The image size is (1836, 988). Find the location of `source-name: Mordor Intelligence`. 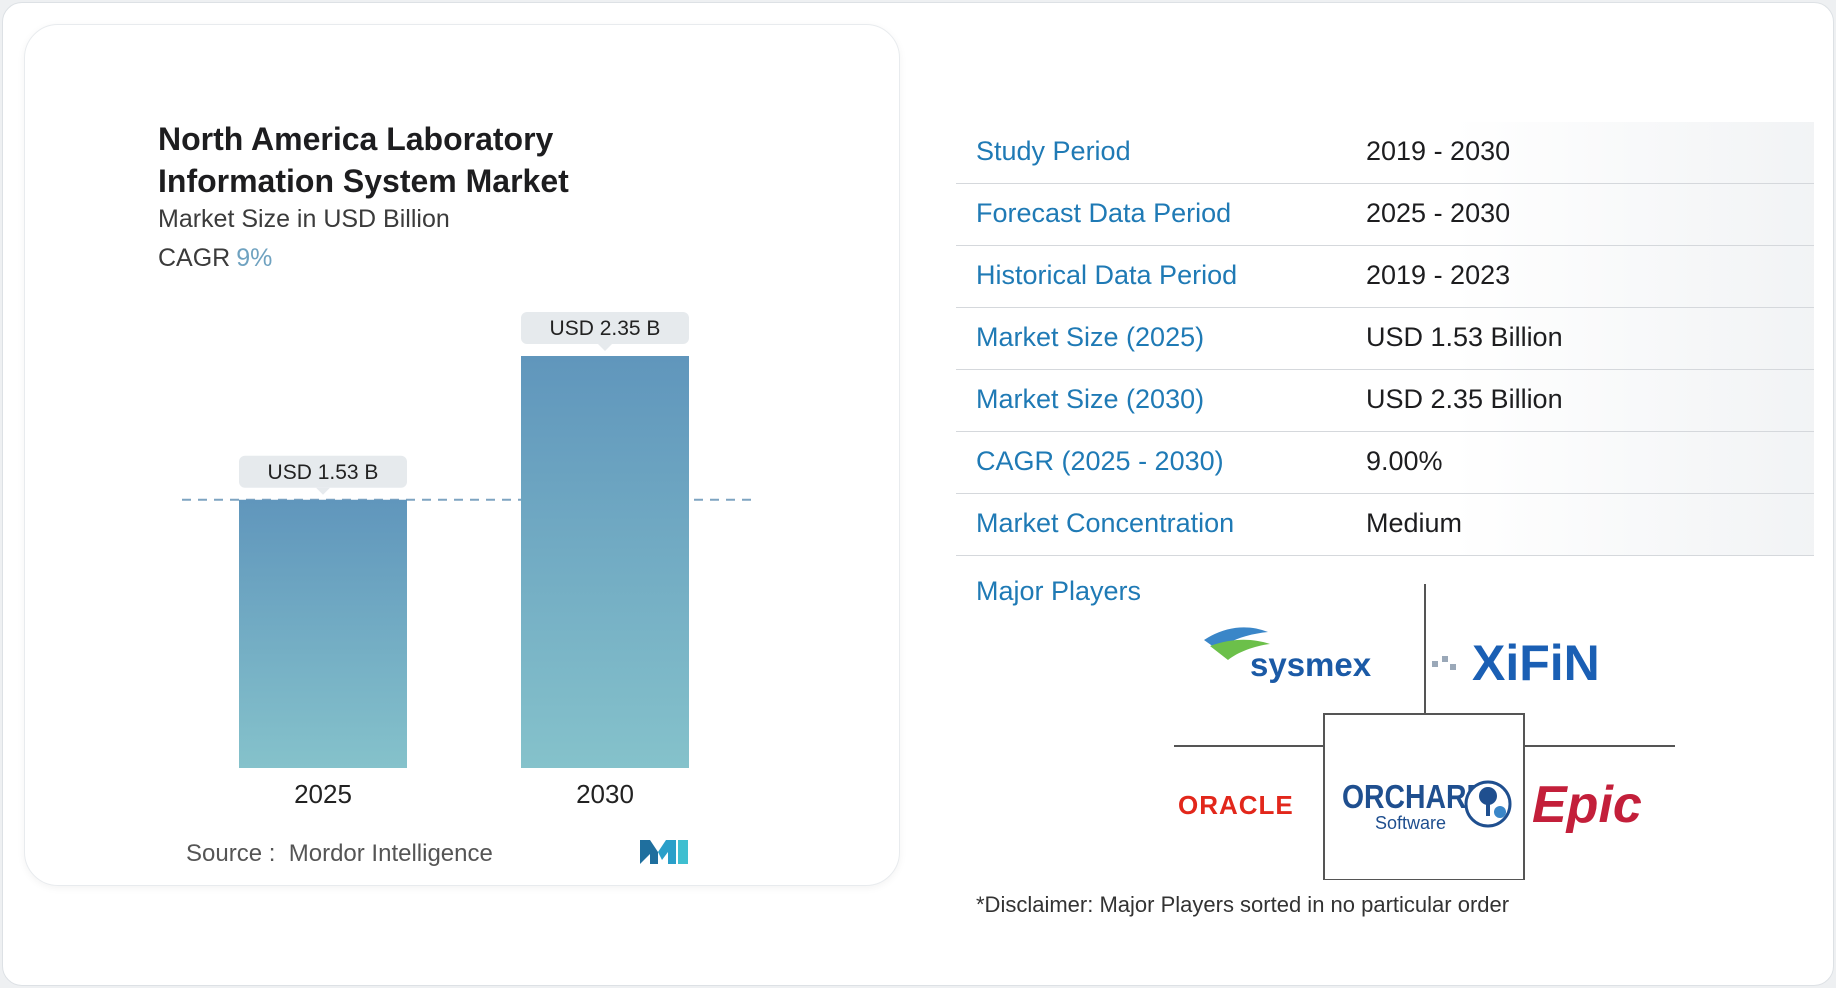

source-name: Mordor Intelligence is located at coordinates (390, 853).